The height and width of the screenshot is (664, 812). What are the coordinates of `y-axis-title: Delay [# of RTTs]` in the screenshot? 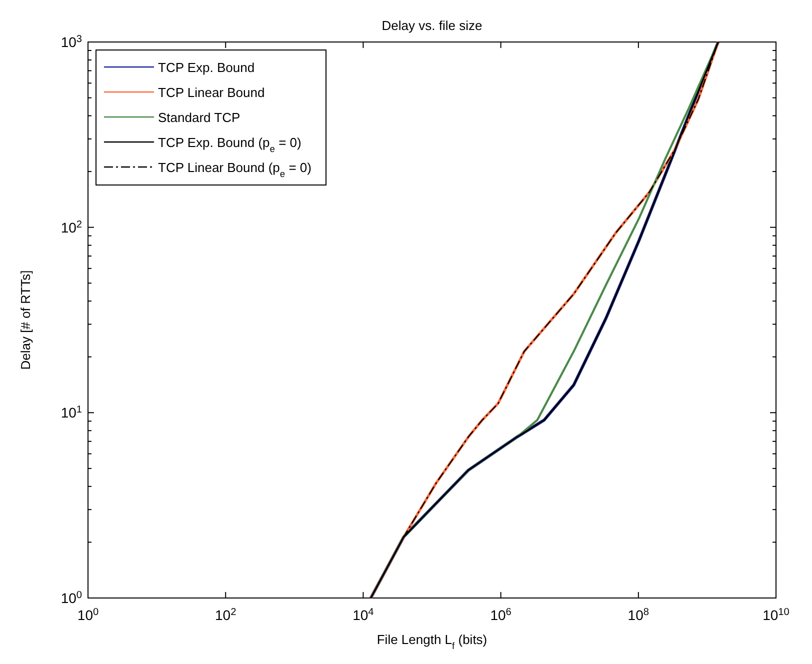 It's located at (25, 320).